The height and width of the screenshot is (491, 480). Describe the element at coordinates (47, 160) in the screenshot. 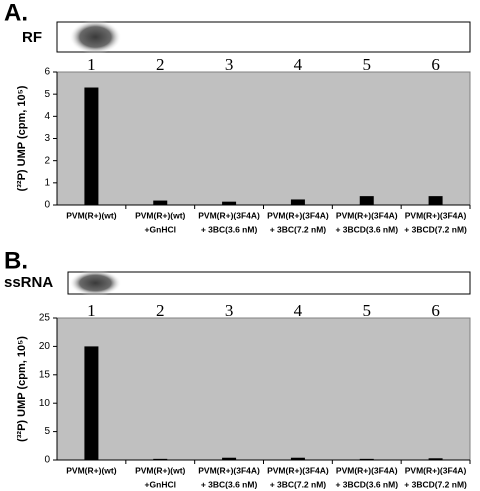

I see `y-tick-label: 2` at that location.